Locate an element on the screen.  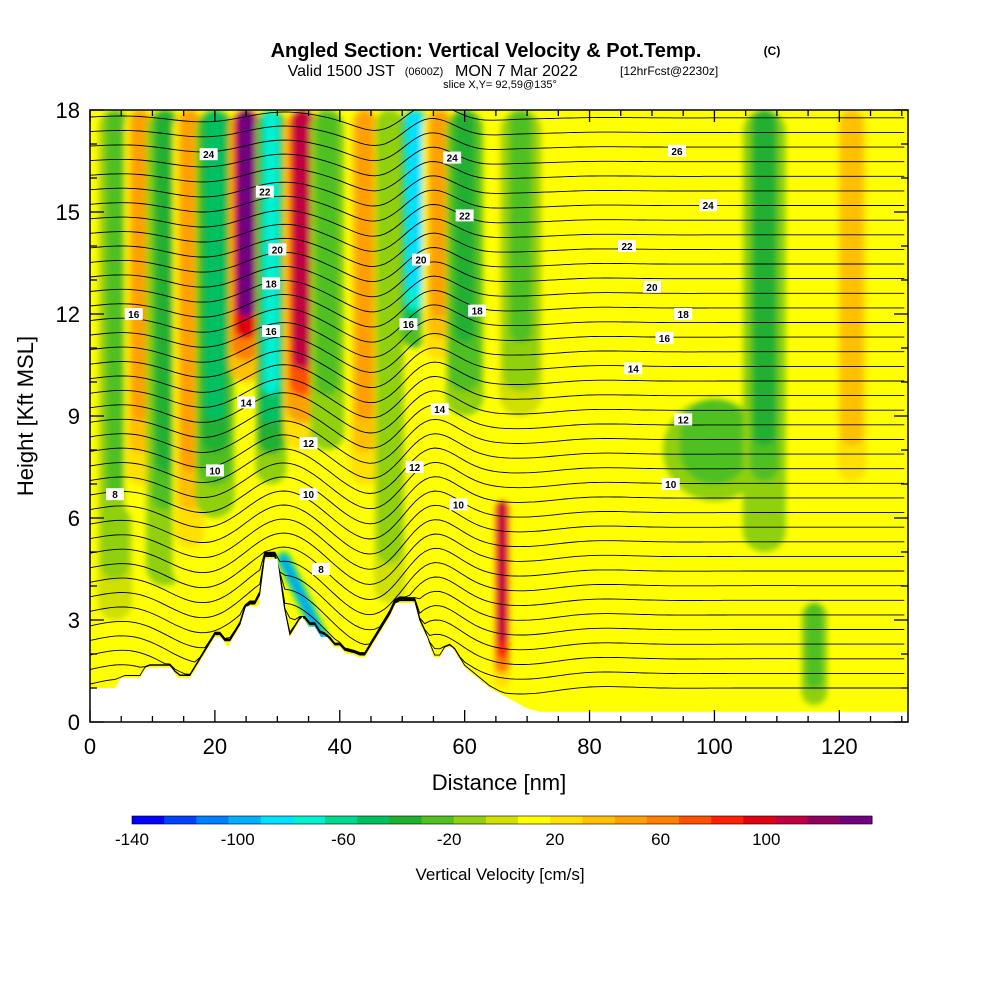
x-tick-label: 20 is located at coordinates (215, 746).